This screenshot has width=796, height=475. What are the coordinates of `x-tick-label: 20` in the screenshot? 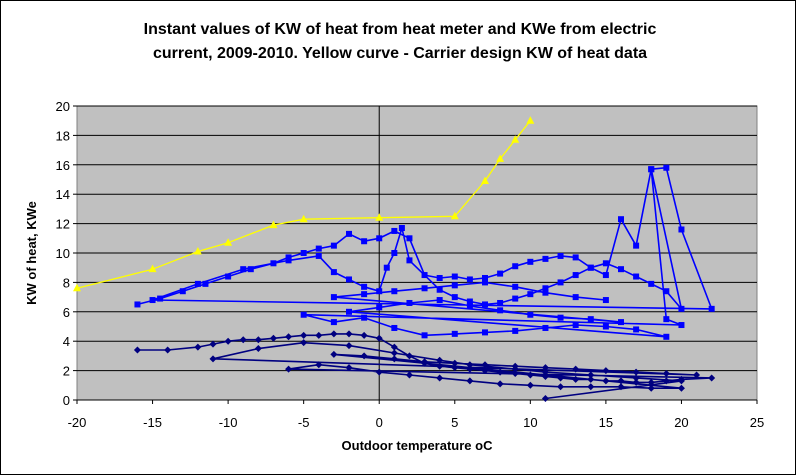 It's located at (681, 422).